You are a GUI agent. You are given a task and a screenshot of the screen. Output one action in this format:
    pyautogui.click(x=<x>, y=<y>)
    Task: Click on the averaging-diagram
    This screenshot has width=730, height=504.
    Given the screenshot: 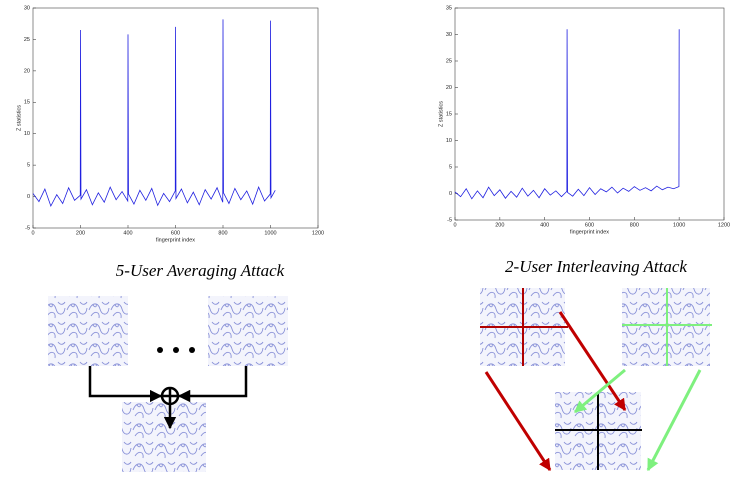 What is the action you would take?
    pyautogui.click(x=168, y=384)
    